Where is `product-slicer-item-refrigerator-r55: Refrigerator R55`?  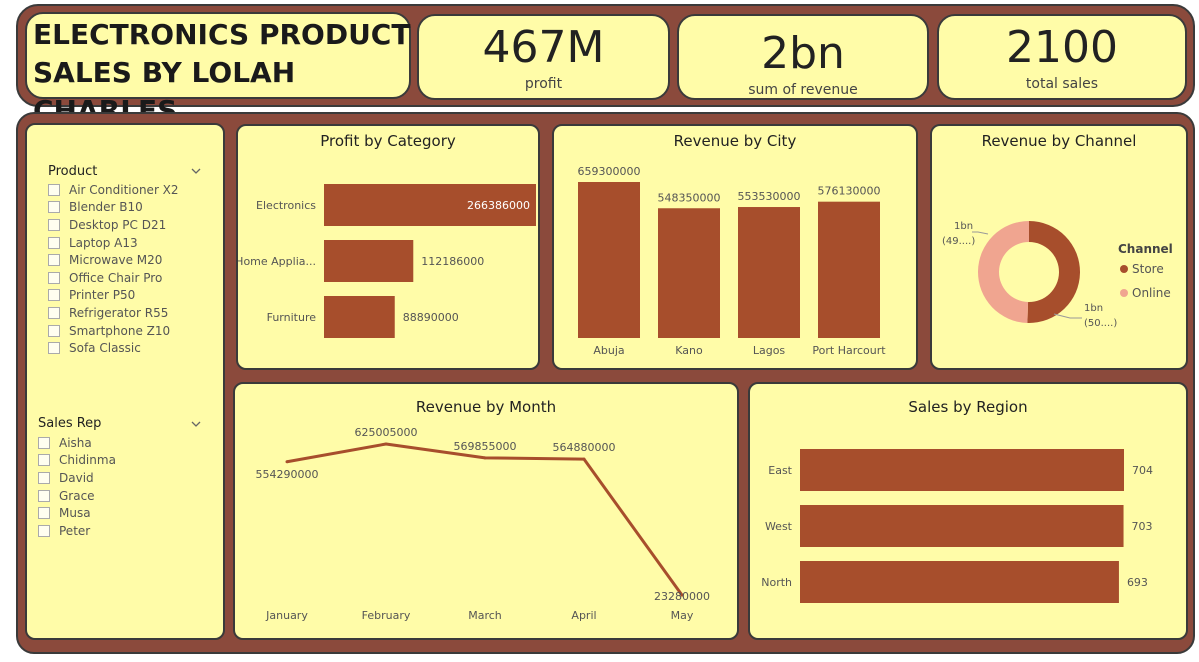
product-slicer-item-refrigerator-r55: Refrigerator R55 is located at coordinates (113, 313).